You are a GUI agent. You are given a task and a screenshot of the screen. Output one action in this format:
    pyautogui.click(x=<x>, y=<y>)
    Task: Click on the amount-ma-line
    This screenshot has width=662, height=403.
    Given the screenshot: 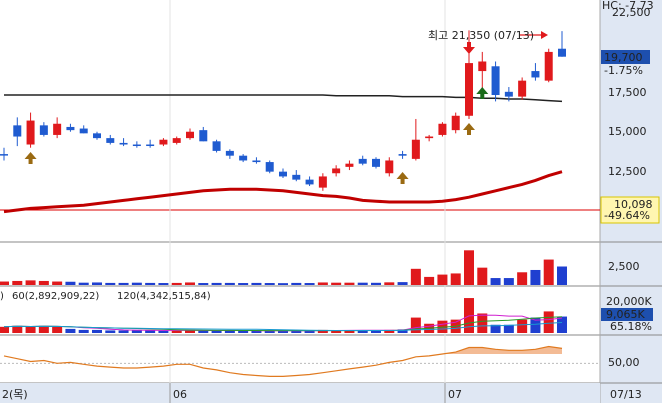 What is the action you would take?
    pyautogui.click(x=283, y=326)
    